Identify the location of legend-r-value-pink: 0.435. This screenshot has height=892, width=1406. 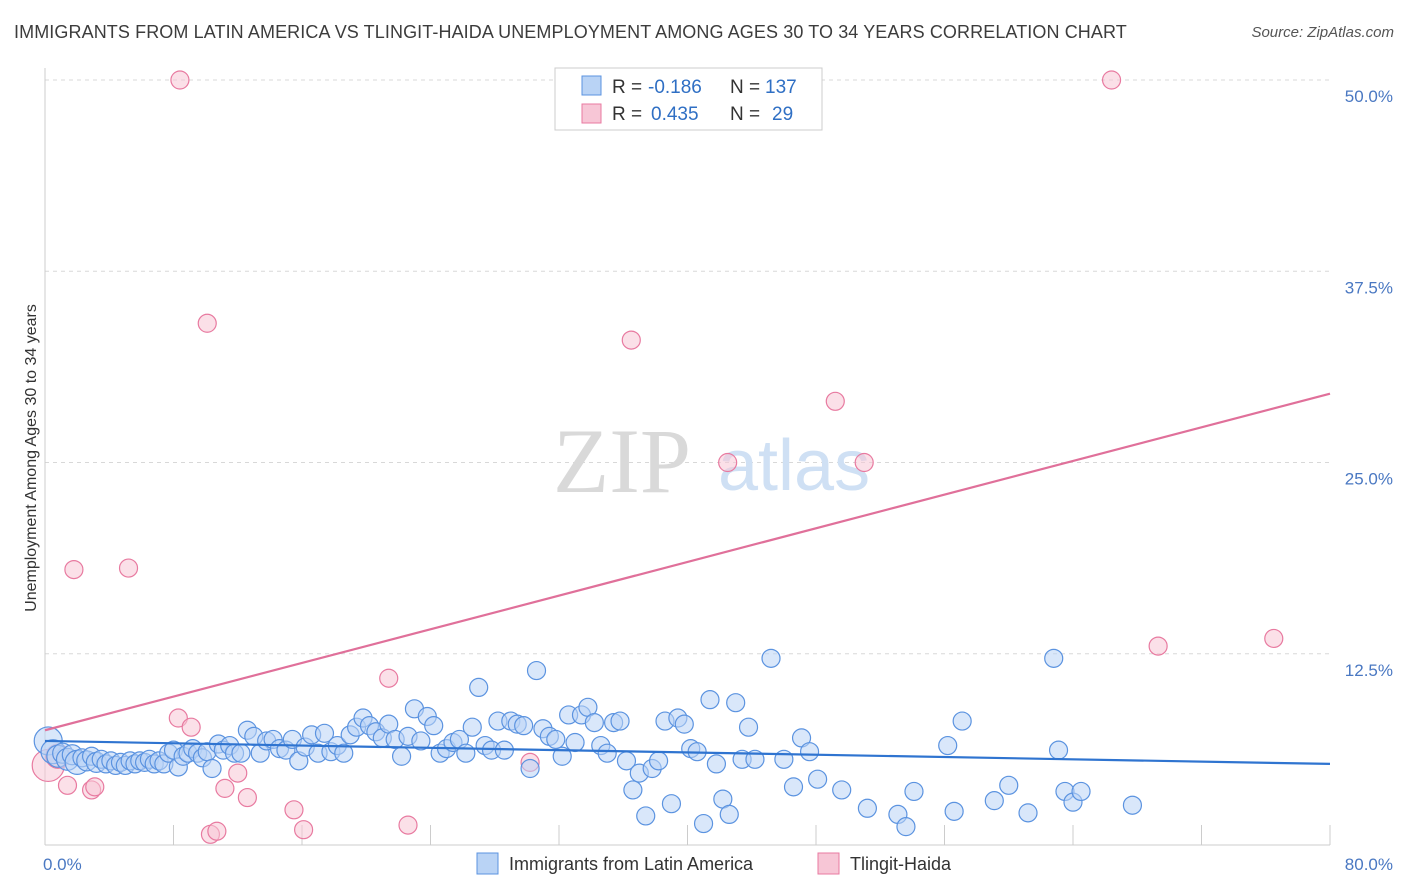
(675, 114).